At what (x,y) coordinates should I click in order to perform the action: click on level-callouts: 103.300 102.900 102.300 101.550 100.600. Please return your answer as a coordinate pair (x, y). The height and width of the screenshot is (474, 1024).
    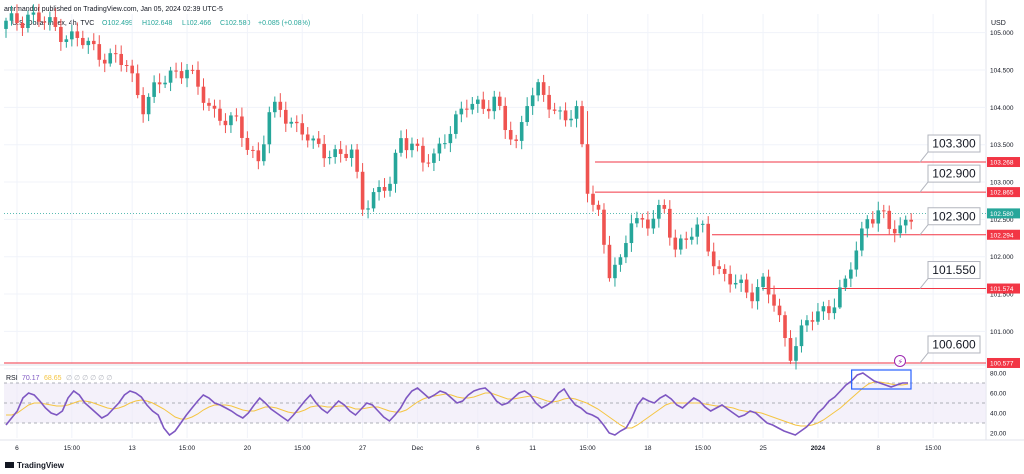
    Looking at the image, I should click on (950, 249).